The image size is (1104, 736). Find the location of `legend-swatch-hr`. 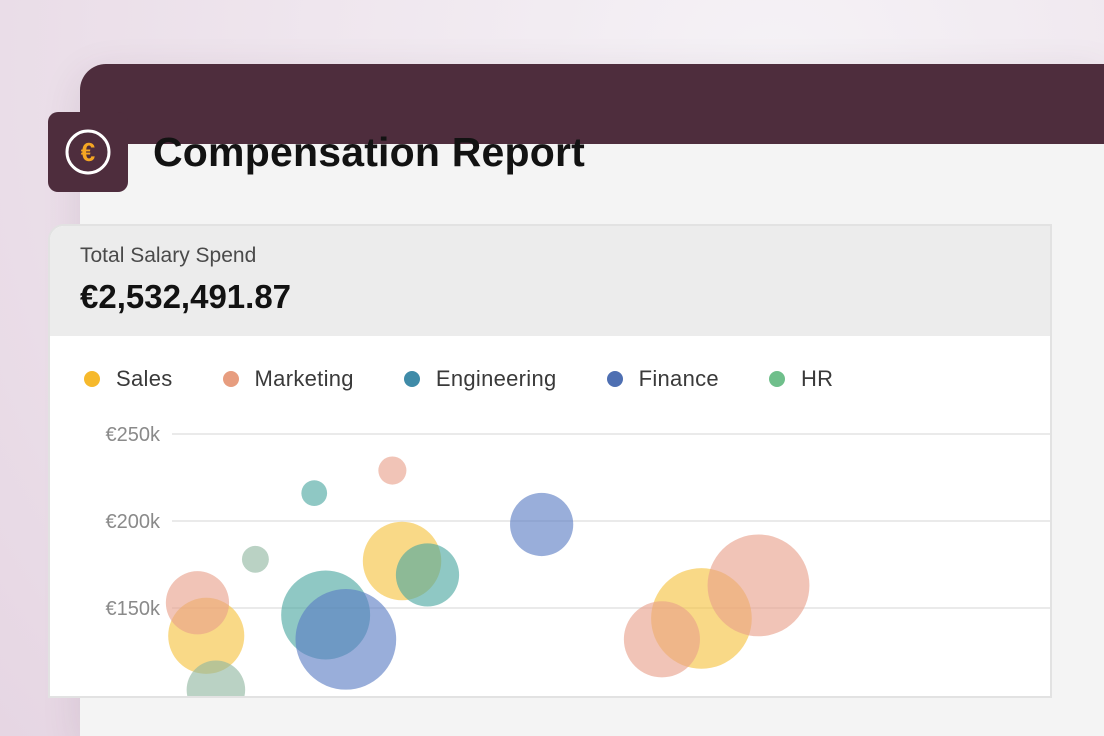

legend-swatch-hr is located at coordinates (776, 379).